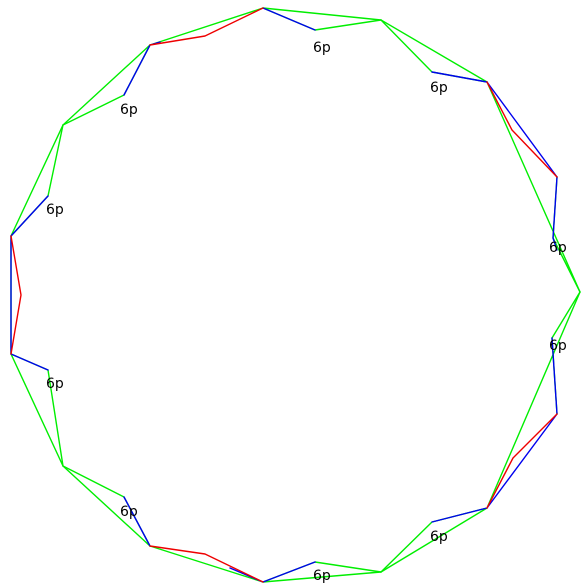 This screenshot has width=582, height=587. What do you see at coordinates (55, 384) in the screenshot?
I see `label-left-lower: 6p` at bounding box center [55, 384].